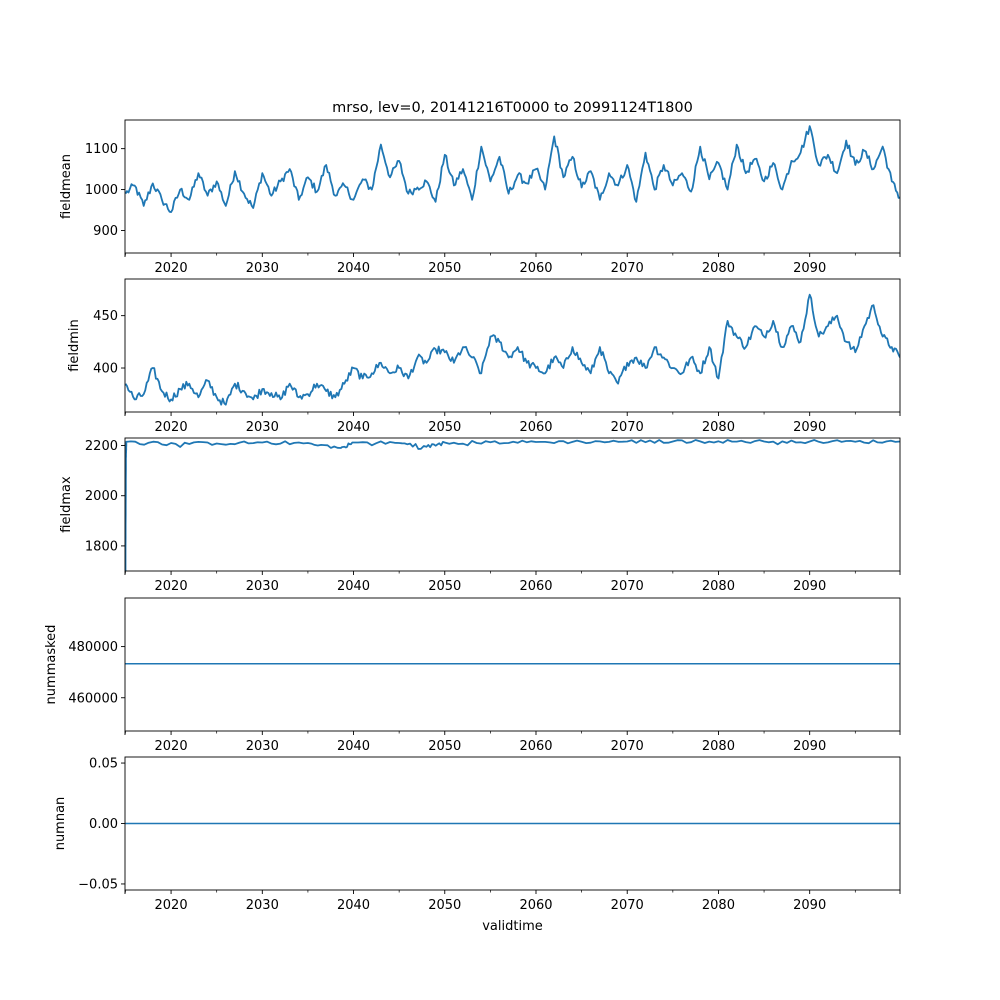 This screenshot has width=1000, height=1000. Describe the element at coordinates (51, 665) in the screenshot. I see `y-axis-label-nummasked: nummasked` at that location.